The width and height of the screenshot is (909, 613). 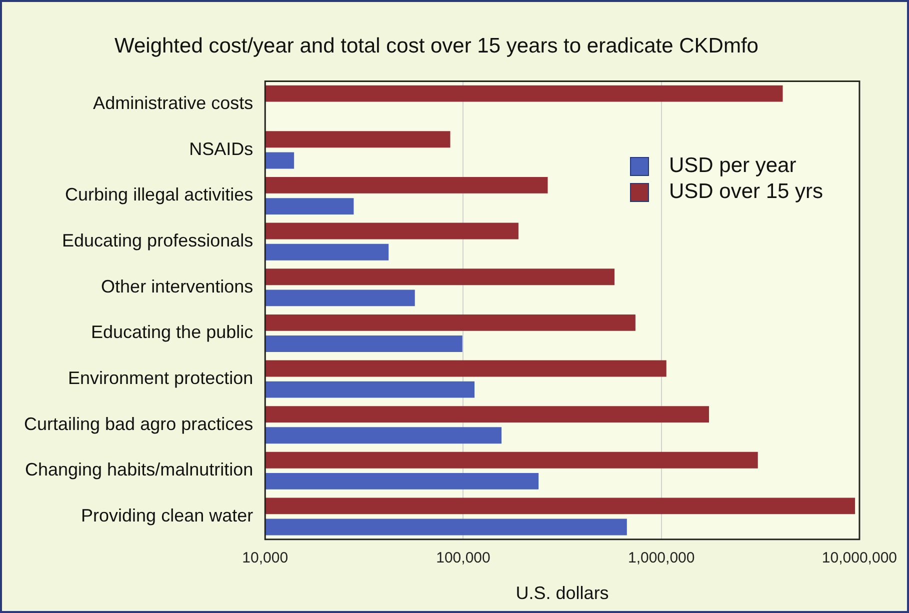 I want to click on x-axis-title: U.S. dollars, so click(x=562, y=593).